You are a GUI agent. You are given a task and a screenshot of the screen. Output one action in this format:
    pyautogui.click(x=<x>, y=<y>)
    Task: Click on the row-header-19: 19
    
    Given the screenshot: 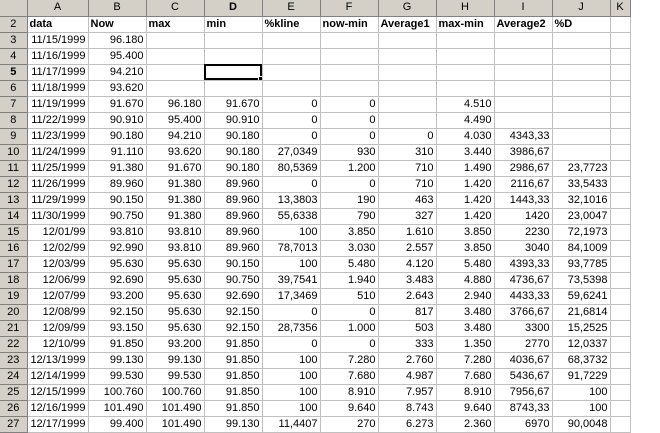 What is the action you would take?
    pyautogui.click(x=14, y=296)
    